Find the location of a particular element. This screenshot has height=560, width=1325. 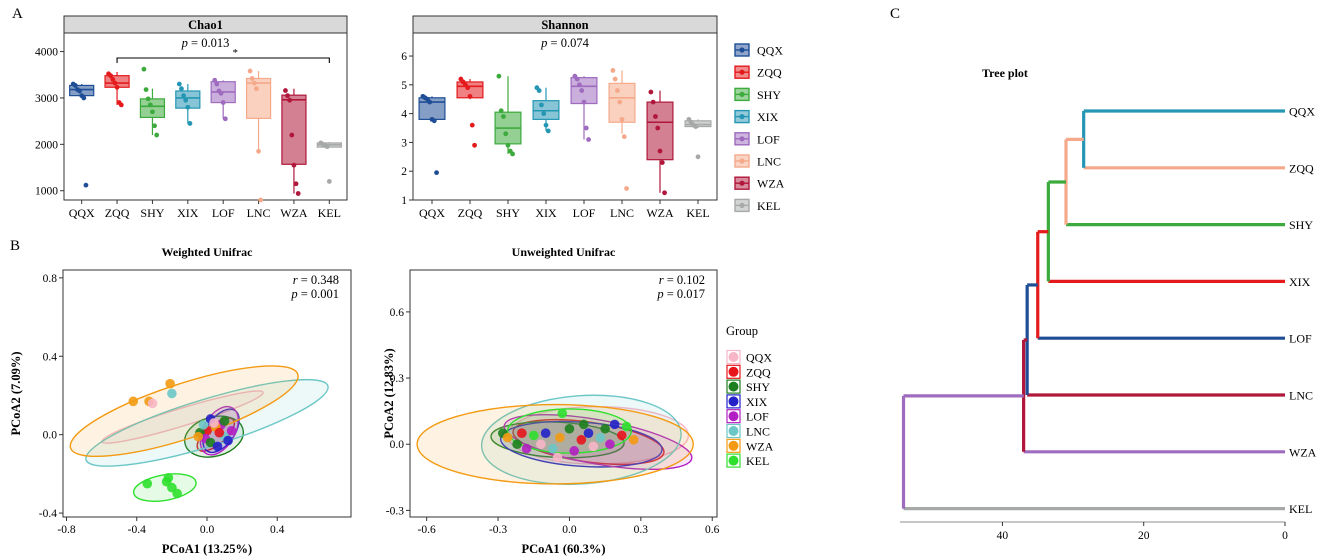

shannon-point-LOF is located at coordinates (586, 128).